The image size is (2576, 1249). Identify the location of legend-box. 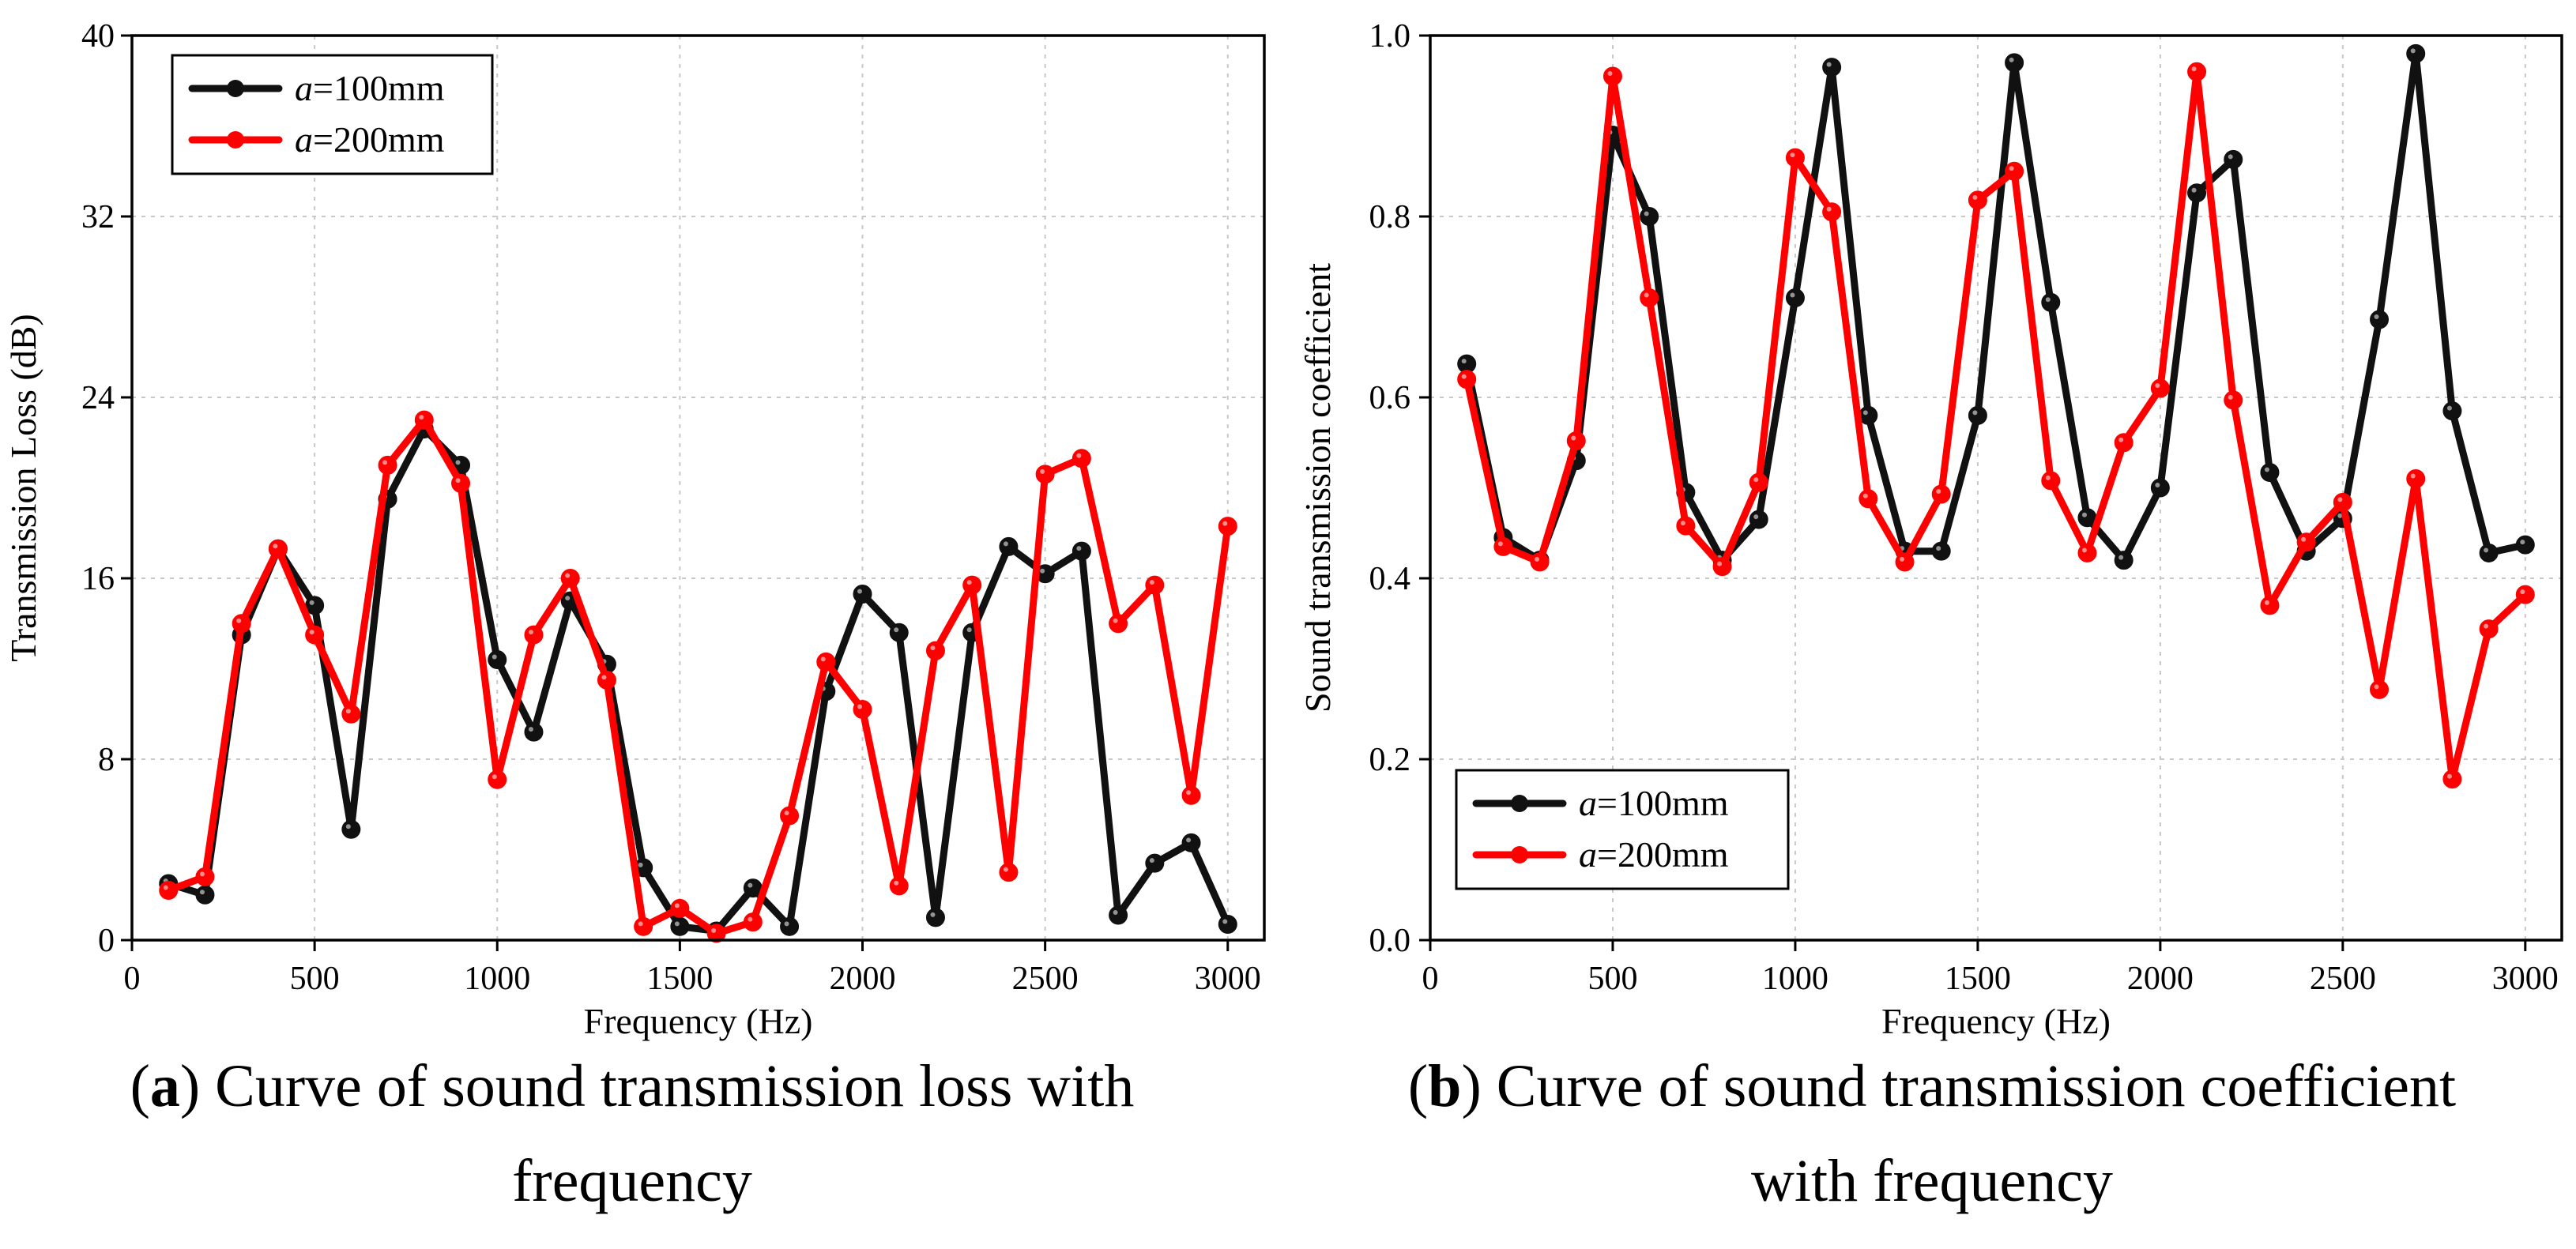
(332, 114).